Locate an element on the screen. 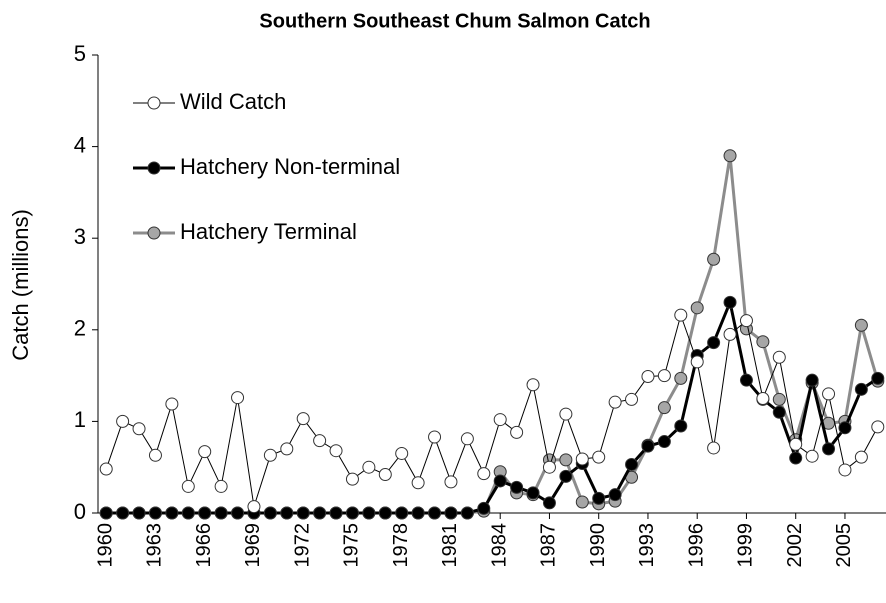  x-tick-label: 1966 is located at coordinates (204, 545).